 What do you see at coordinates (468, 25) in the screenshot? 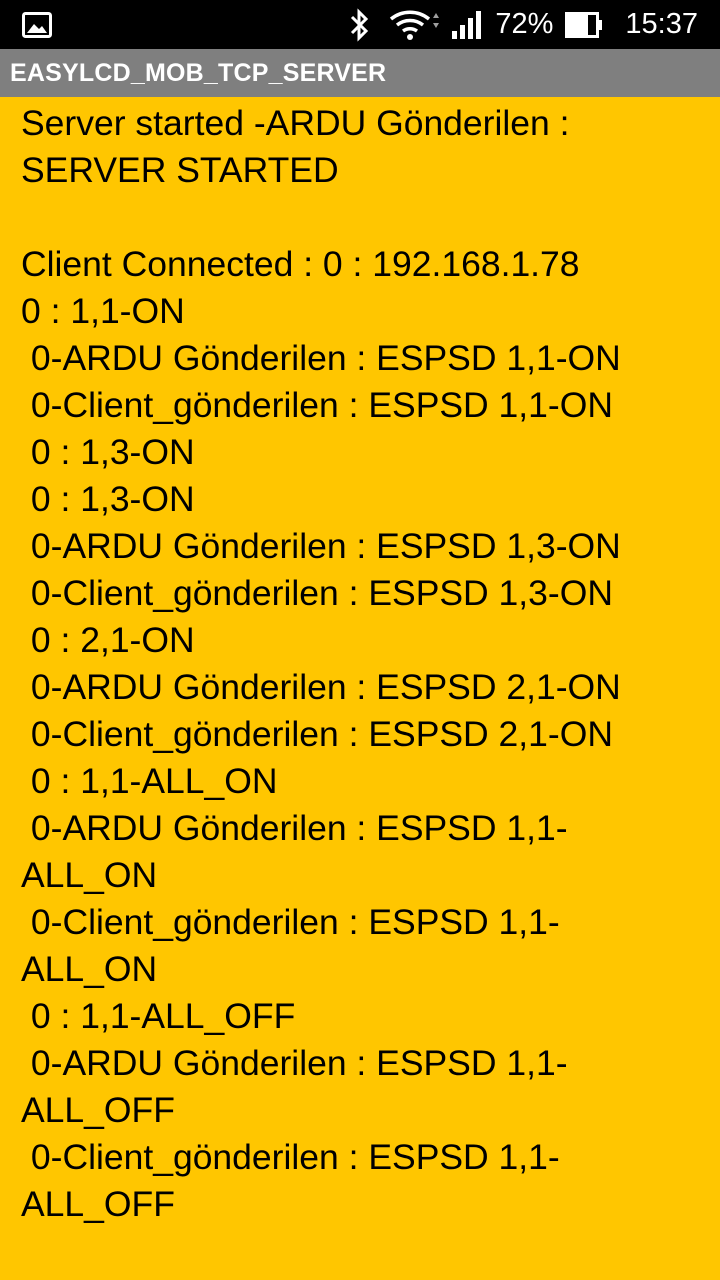
I see `cellular-signal-icon` at bounding box center [468, 25].